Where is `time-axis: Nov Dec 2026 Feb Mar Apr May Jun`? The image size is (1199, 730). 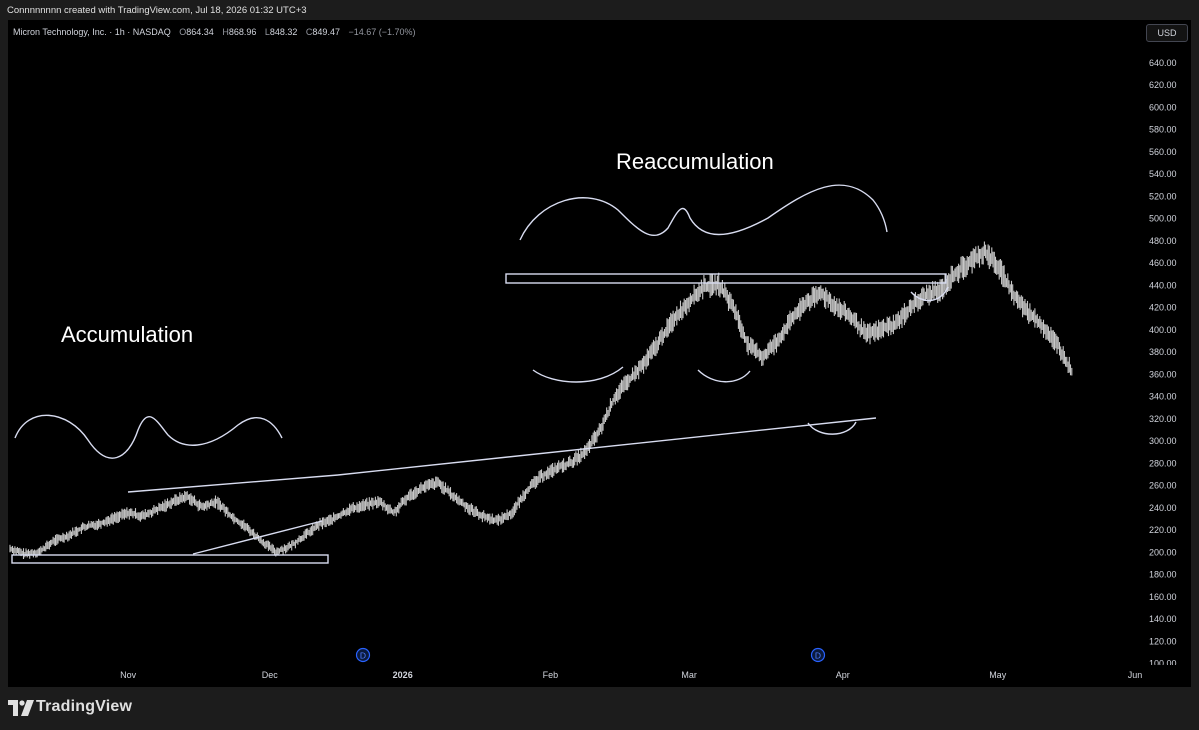 time-axis: Nov Dec 2026 Feb Mar Apr May Jun is located at coordinates (599, 676).